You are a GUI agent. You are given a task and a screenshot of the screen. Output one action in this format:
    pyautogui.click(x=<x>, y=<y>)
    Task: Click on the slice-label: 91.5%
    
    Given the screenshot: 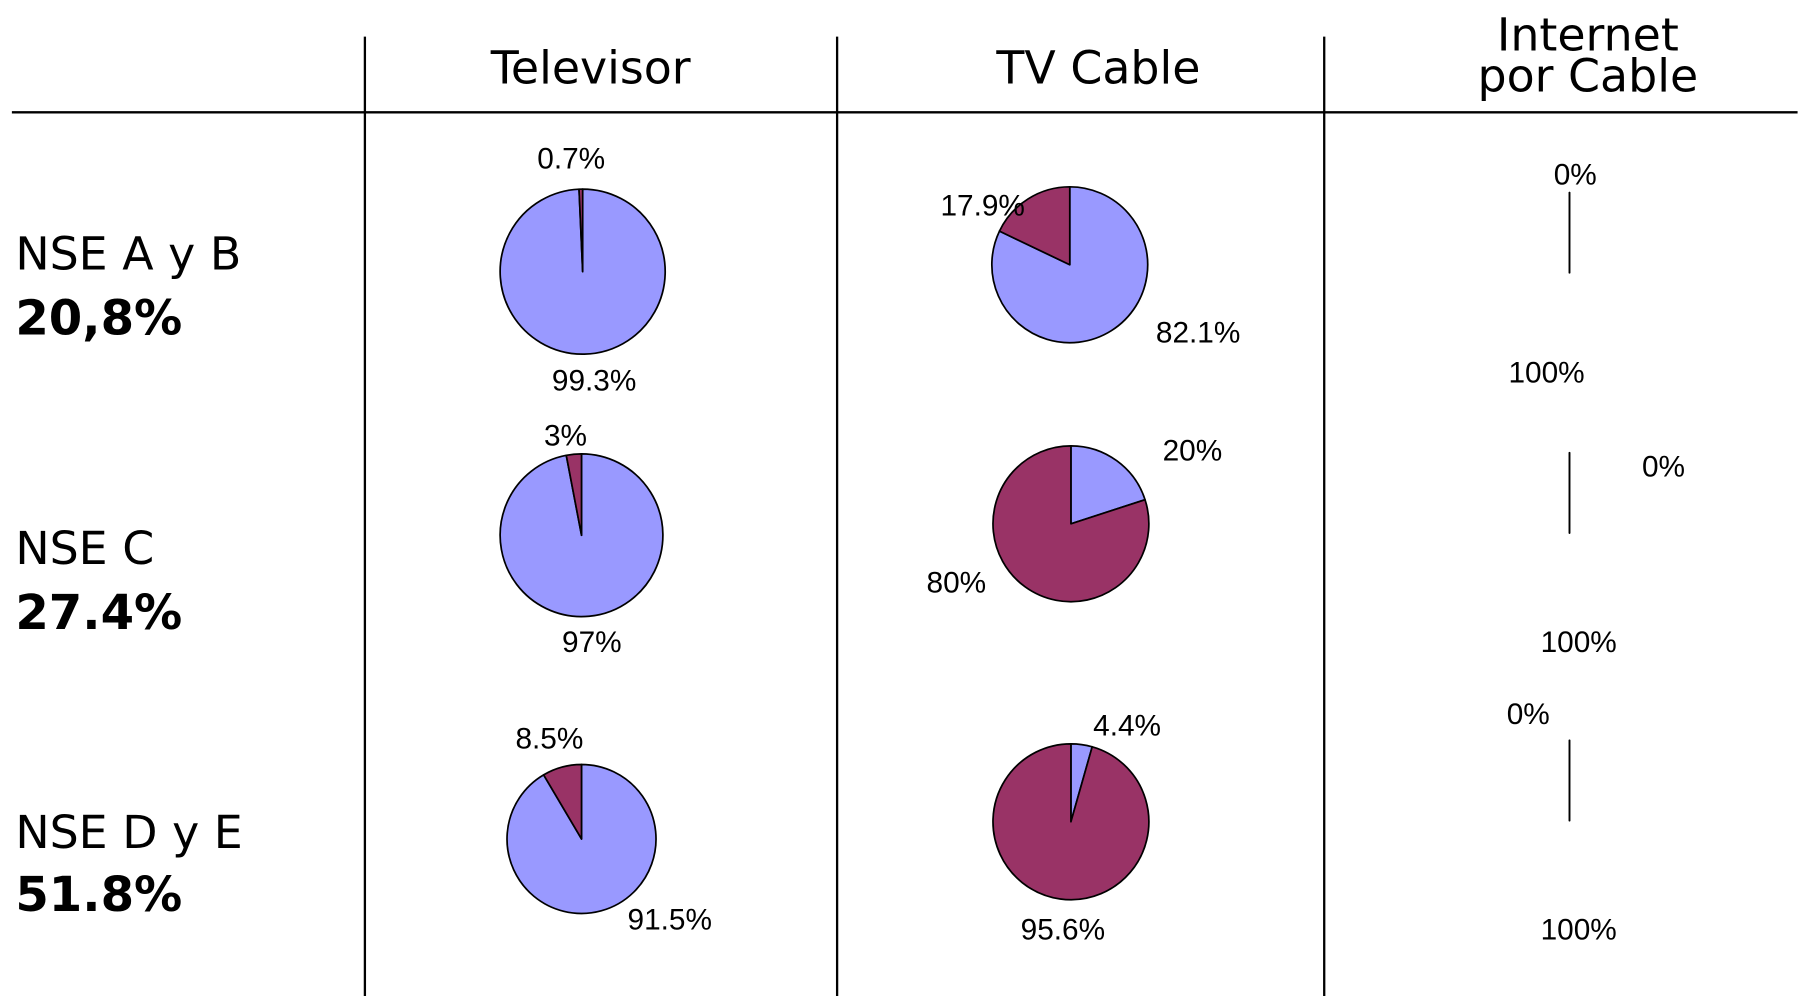 What is the action you would take?
    pyautogui.click(x=670, y=919)
    